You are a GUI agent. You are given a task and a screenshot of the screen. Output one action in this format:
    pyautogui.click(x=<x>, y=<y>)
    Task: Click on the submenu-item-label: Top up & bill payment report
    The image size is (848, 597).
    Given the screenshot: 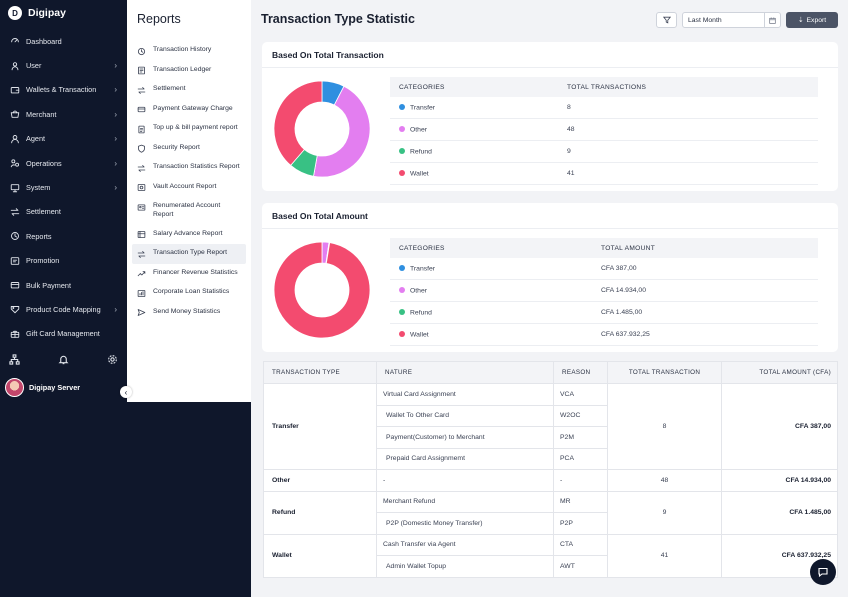 What is the action you would take?
    pyautogui.click(x=195, y=127)
    